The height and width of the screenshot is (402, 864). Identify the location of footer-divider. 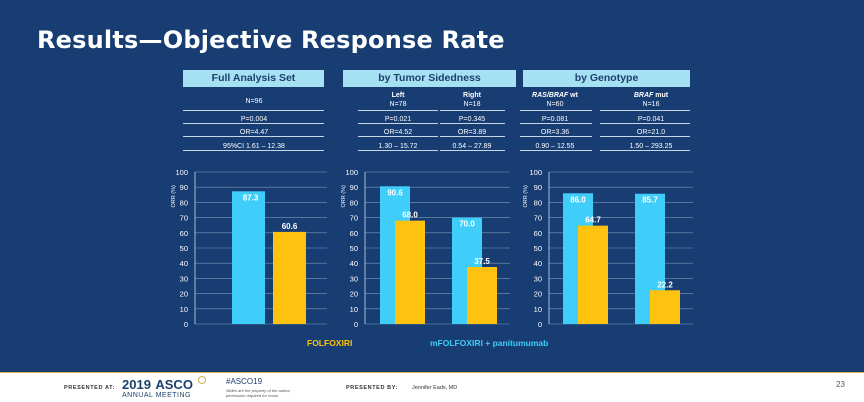
(432, 372).